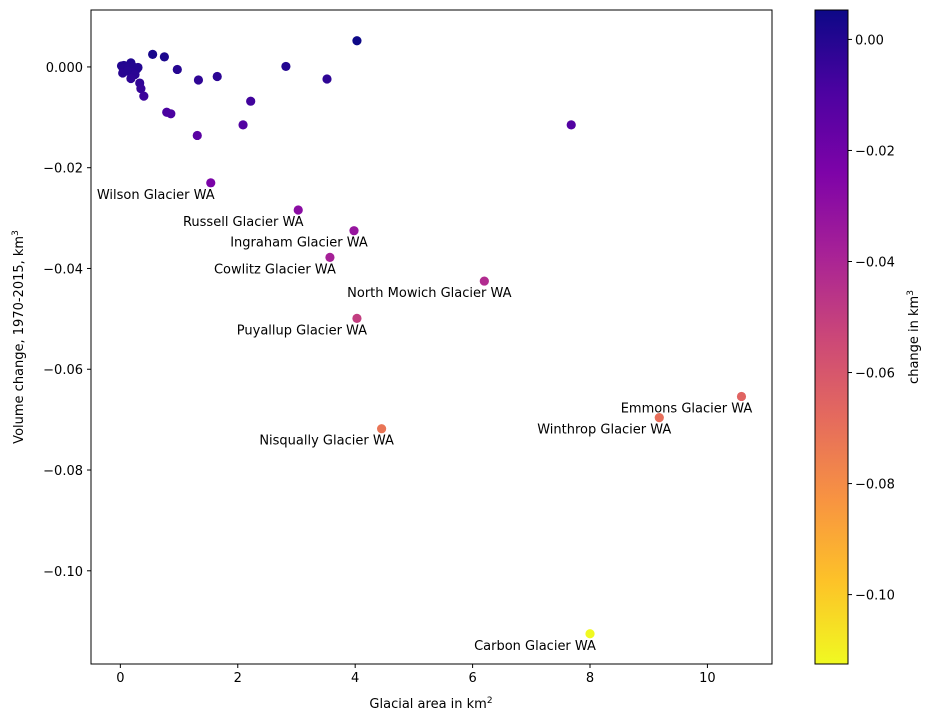  What do you see at coordinates (687, 408) in the screenshot?
I see `point-annotation: Emmons Glacier WA` at bounding box center [687, 408].